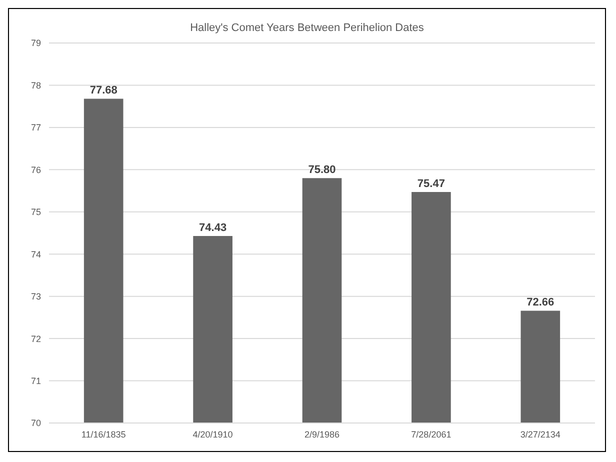 This screenshot has height=462, width=616. Describe the element at coordinates (35, 297) in the screenshot. I see `y-tick-label: 73` at that location.